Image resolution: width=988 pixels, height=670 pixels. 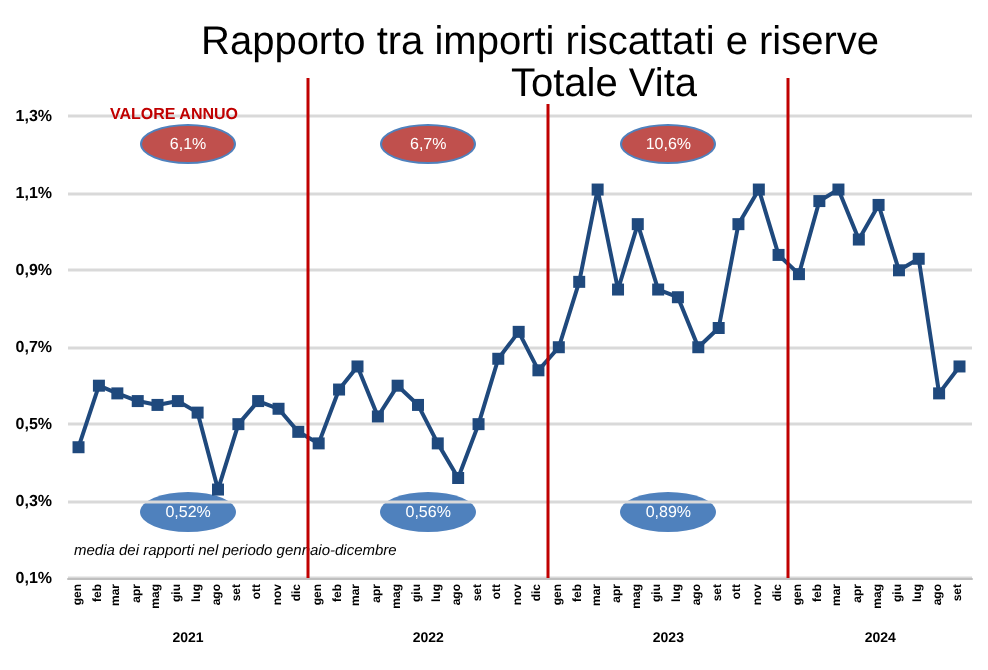 I want to click on y-tick-label: 1,1%, so click(x=33, y=193).